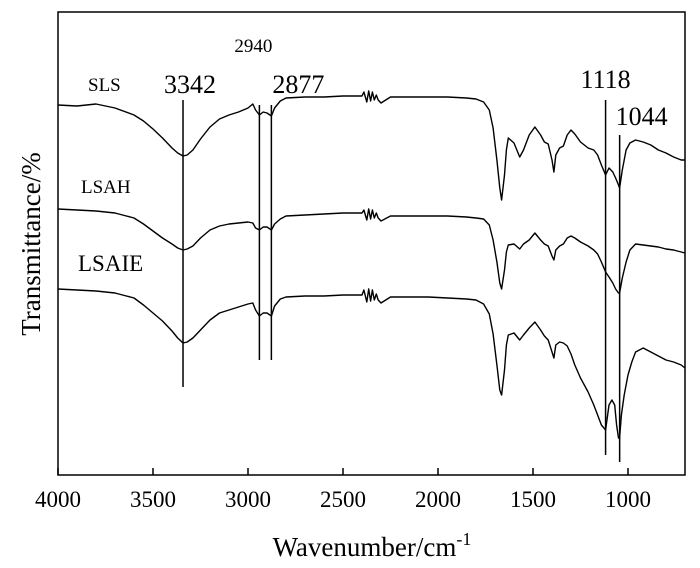 Image resolution: width=700 pixels, height=568 pixels. I want to click on y-axis-title: Transmittance/%, so click(31, 243).